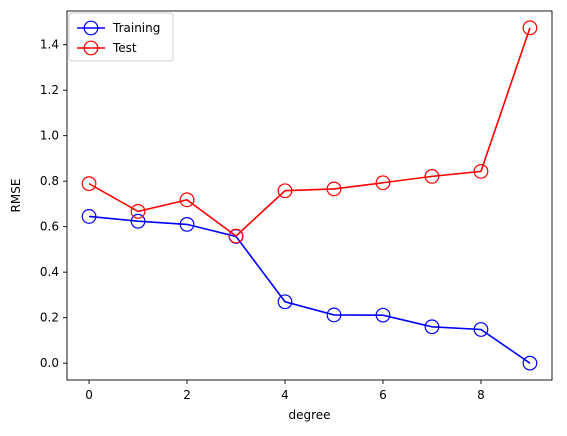 The width and height of the screenshot is (567, 436). I want to click on y-tick-label-2: 0.4, so click(49, 272).